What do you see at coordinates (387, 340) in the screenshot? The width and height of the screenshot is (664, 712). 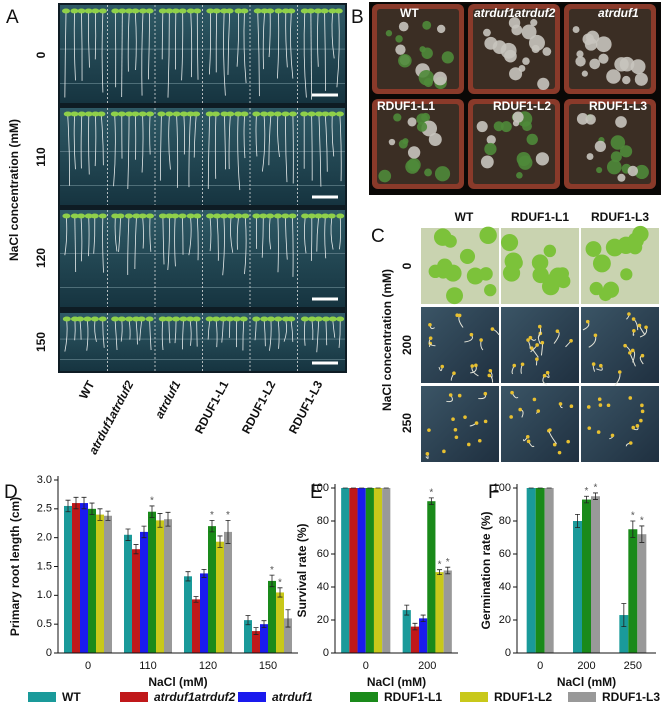 I see `y-label: NaCl concentration (mM)` at bounding box center [387, 340].